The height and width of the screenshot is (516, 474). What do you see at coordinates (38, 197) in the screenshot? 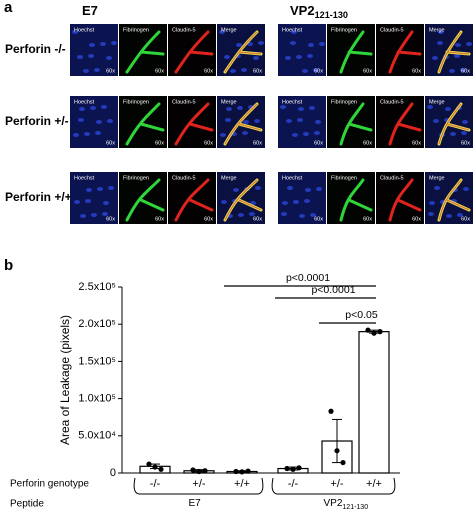
I see `row-label: Perforin +/+` at bounding box center [38, 197].